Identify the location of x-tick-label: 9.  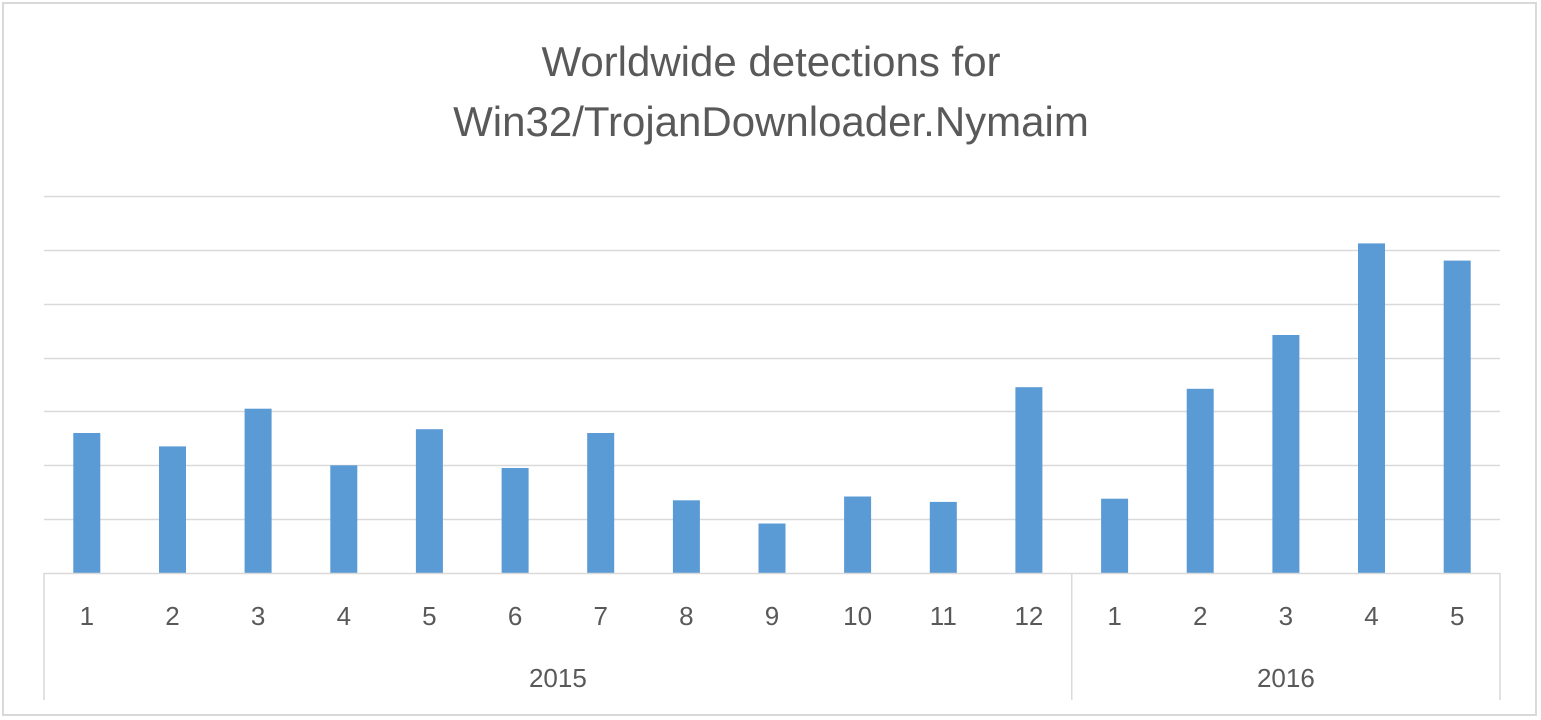
(772, 616).